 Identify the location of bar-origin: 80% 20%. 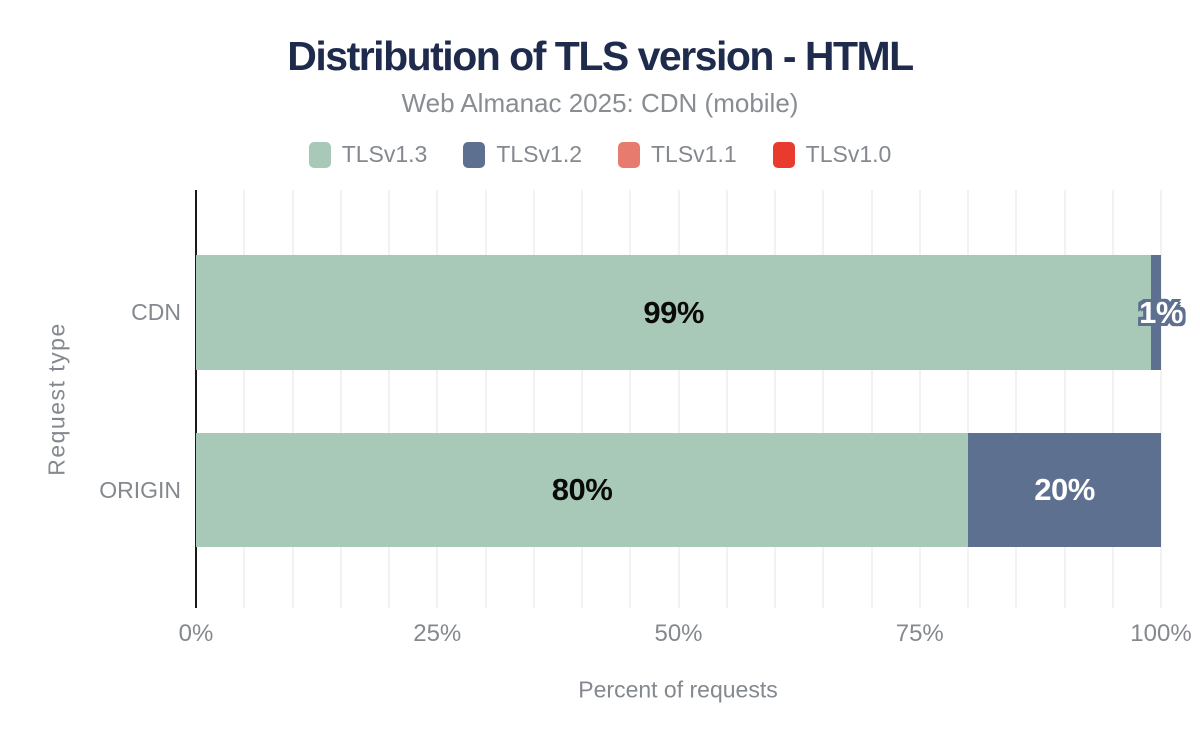
(678, 490).